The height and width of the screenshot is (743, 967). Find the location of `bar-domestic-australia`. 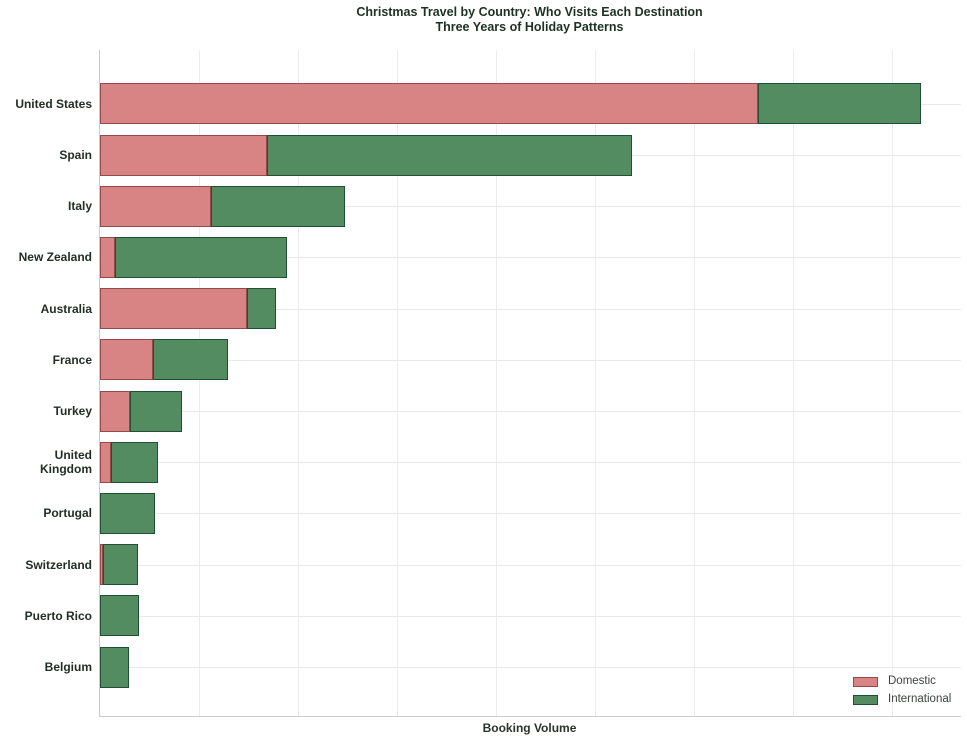

bar-domestic-australia is located at coordinates (173, 309).